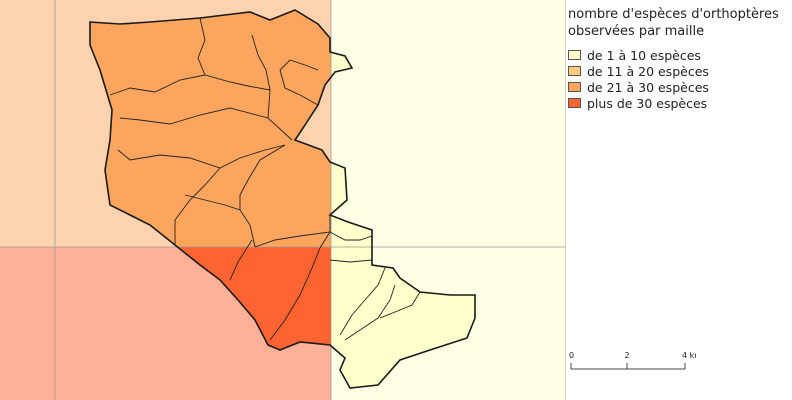 The width and height of the screenshot is (792, 400). I want to click on scale-bar: 0 2 4 km, so click(632, 360).